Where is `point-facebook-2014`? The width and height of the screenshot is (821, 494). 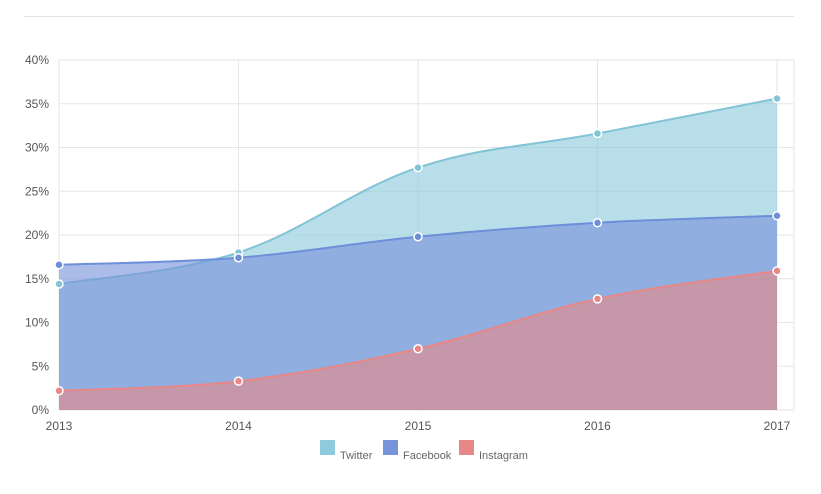 point-facebook-2014 is located at coordinates (238, 258).